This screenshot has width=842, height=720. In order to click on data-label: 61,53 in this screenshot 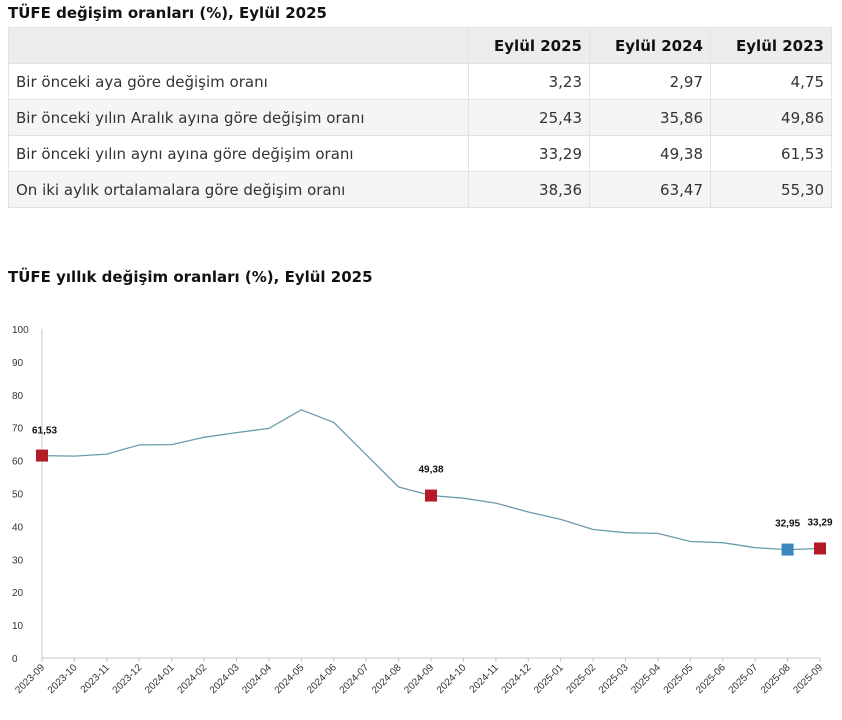, I will do `click(44, 431)`.